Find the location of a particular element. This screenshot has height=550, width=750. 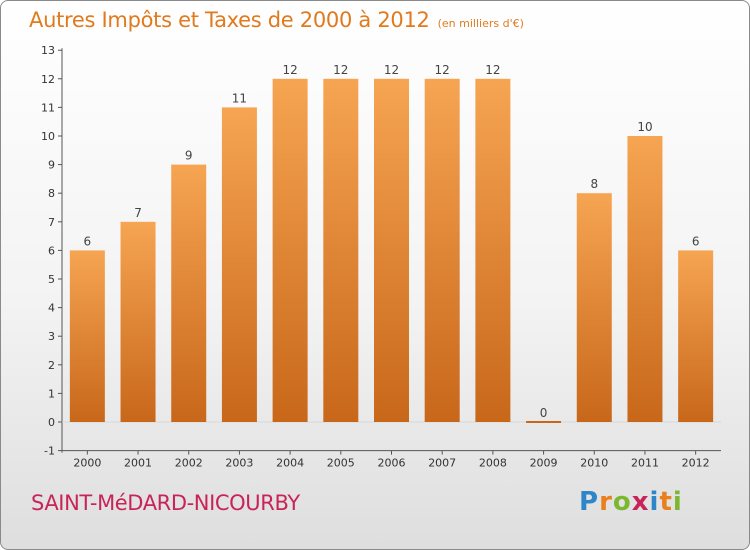

logo-letter: x is located at coordinates (641, 502).